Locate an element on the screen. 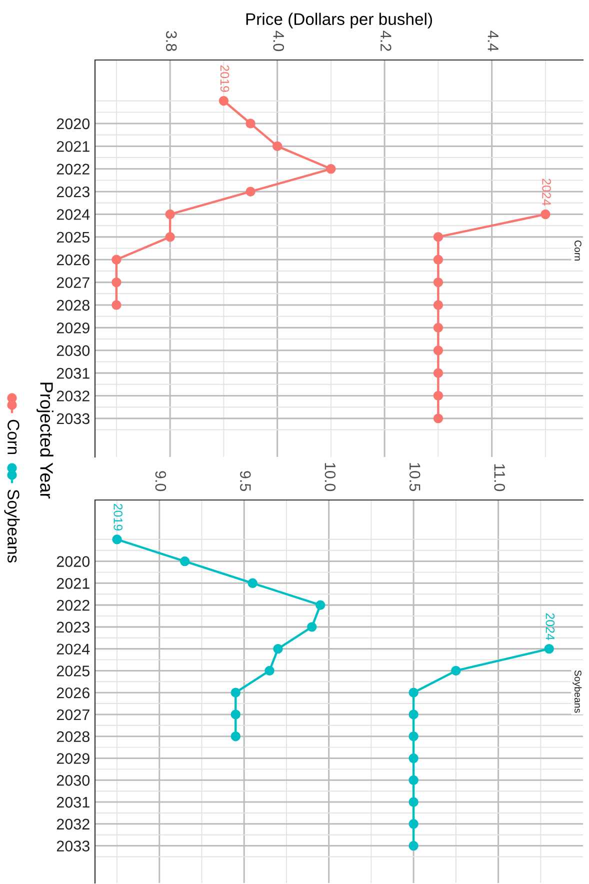 The width and height of the screenshot is (589, 884). x-tick-label: 3.8 is located at coordinates (171, 41).